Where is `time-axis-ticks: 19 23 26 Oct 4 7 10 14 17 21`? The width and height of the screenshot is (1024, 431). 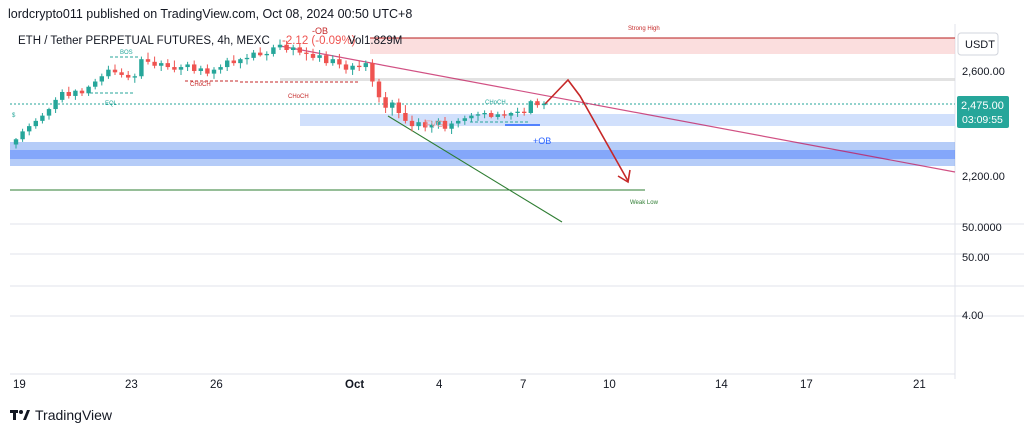
time-axis-ticks: 19 23 26 Oct 4 7 10 14 17 21 is located at coordinates (469, 385).